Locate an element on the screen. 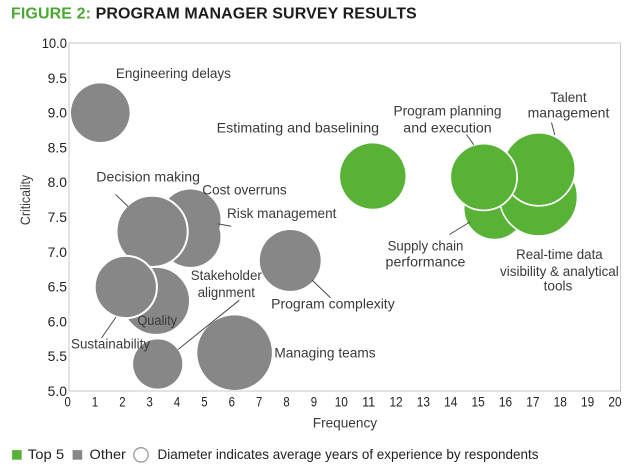 The image size is (636, 471). svg-text: Stakeholder is located at coordinates (226, 275).